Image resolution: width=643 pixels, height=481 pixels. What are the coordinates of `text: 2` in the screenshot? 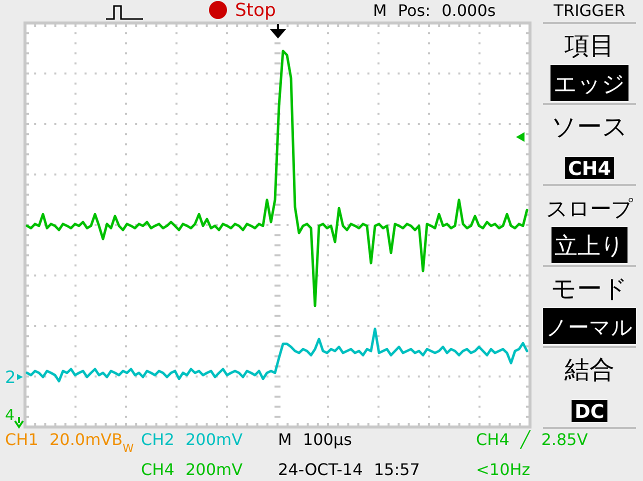 It's located at (10, 378).